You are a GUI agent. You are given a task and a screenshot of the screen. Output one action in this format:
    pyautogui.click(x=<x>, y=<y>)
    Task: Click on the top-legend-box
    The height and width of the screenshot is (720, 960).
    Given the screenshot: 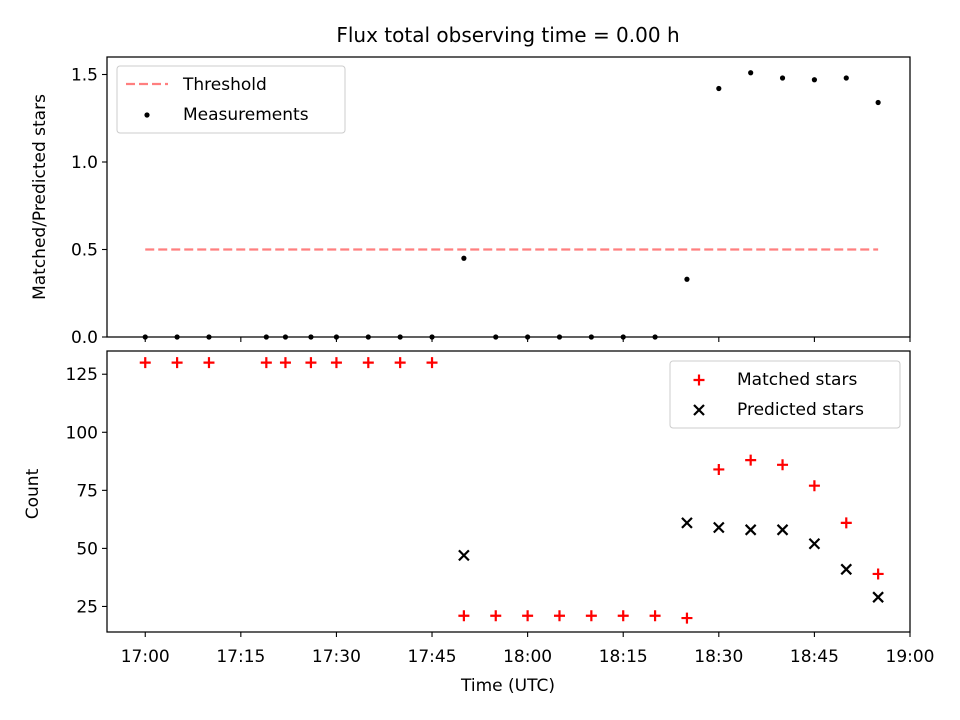 What is the action you would take?
    pyautogui.click(x=231, y=99)
    